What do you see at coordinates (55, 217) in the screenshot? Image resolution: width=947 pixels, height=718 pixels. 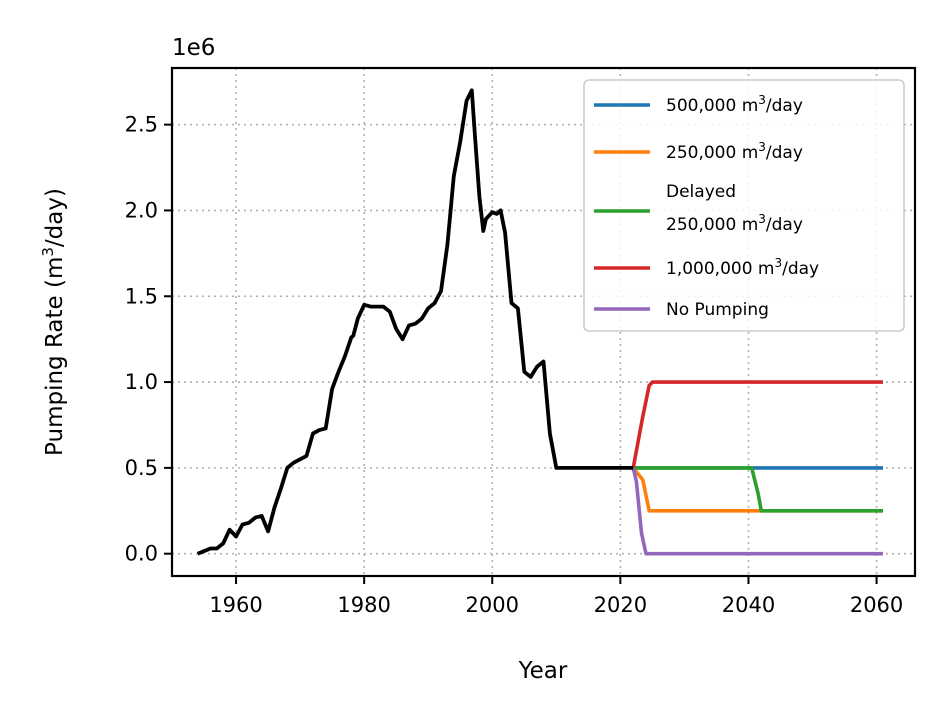 I see `y-axis-label-tail: /day)` at bounding box center [55, 217].